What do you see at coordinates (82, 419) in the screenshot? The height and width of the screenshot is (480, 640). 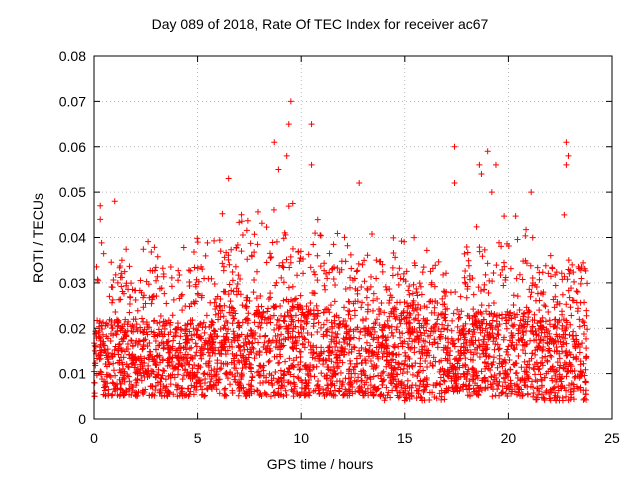 I see `y-tick-label: 0` at bounding box center [82, 419].